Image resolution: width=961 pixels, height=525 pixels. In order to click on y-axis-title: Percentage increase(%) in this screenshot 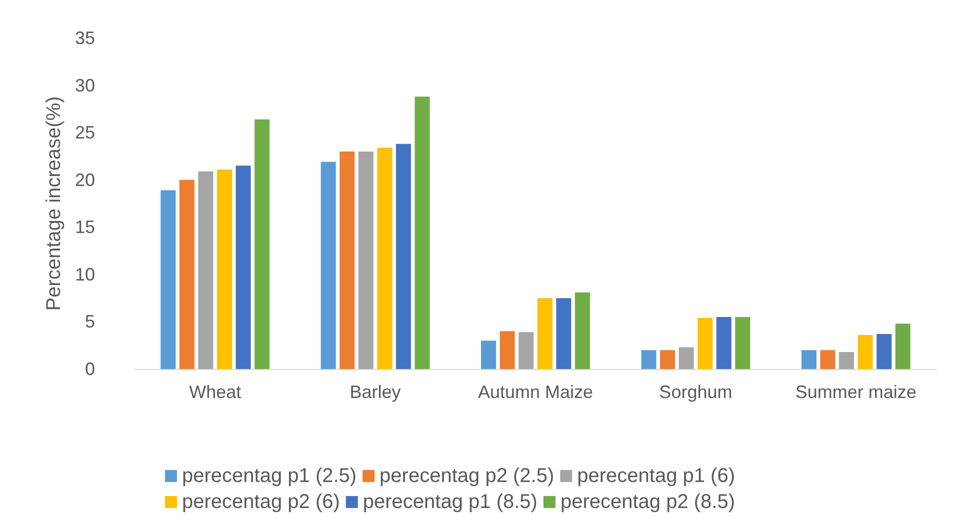, I will do `click(54, 203)`.